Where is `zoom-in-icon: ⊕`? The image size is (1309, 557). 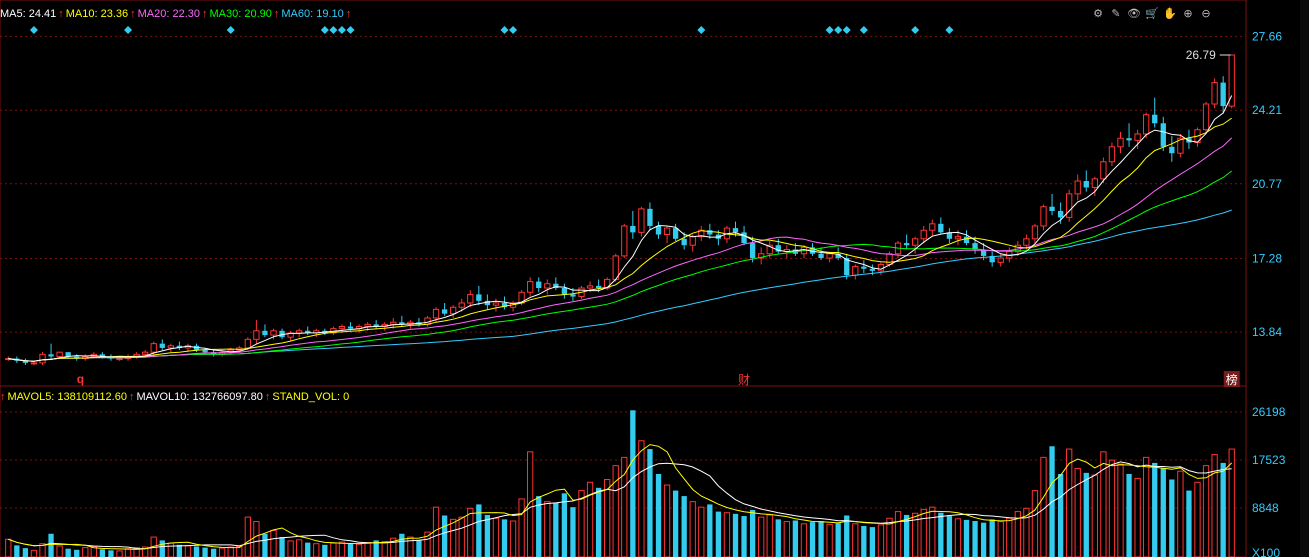
zoom-in-icon: ⊕ is located at coordinates (1188, 13).